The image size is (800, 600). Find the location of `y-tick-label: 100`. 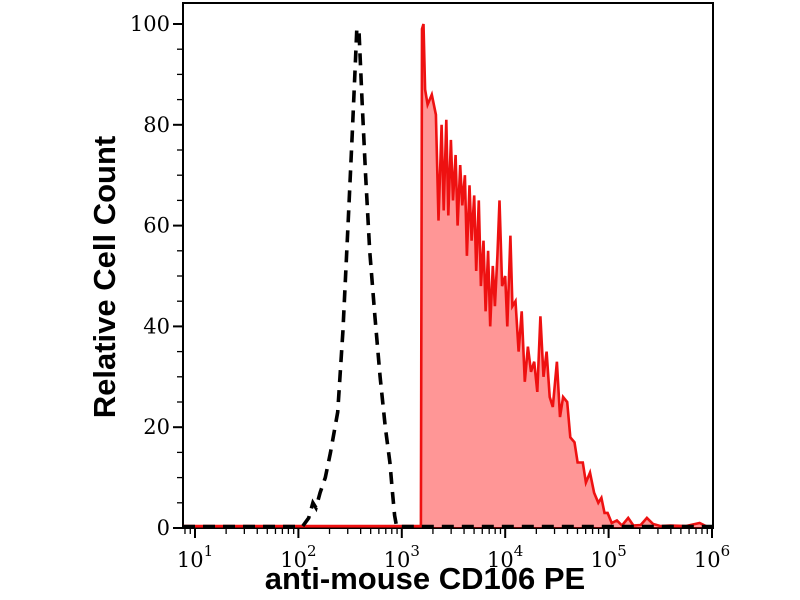

y-tick-label: 100 is located at coordinates (150, 24).